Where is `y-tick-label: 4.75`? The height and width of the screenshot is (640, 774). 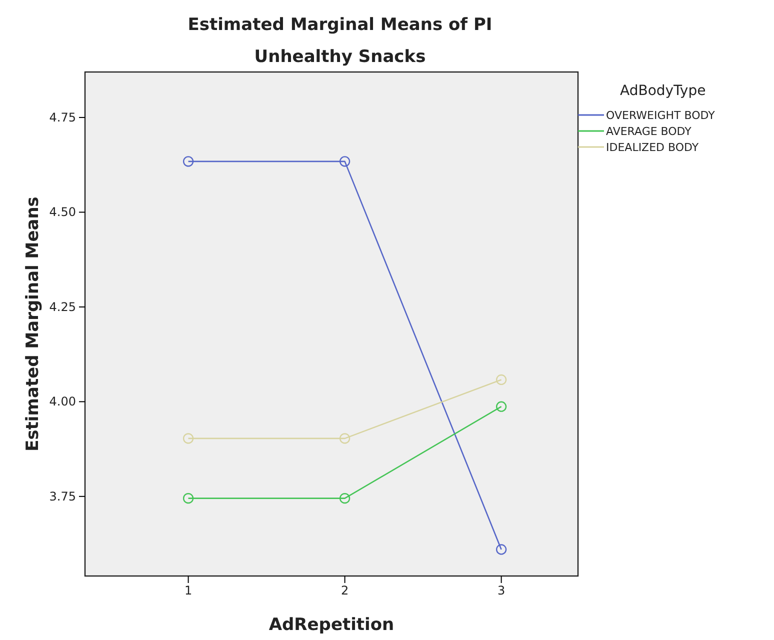
y-tick-label: 4.75 is located at coordinates (62, 117).